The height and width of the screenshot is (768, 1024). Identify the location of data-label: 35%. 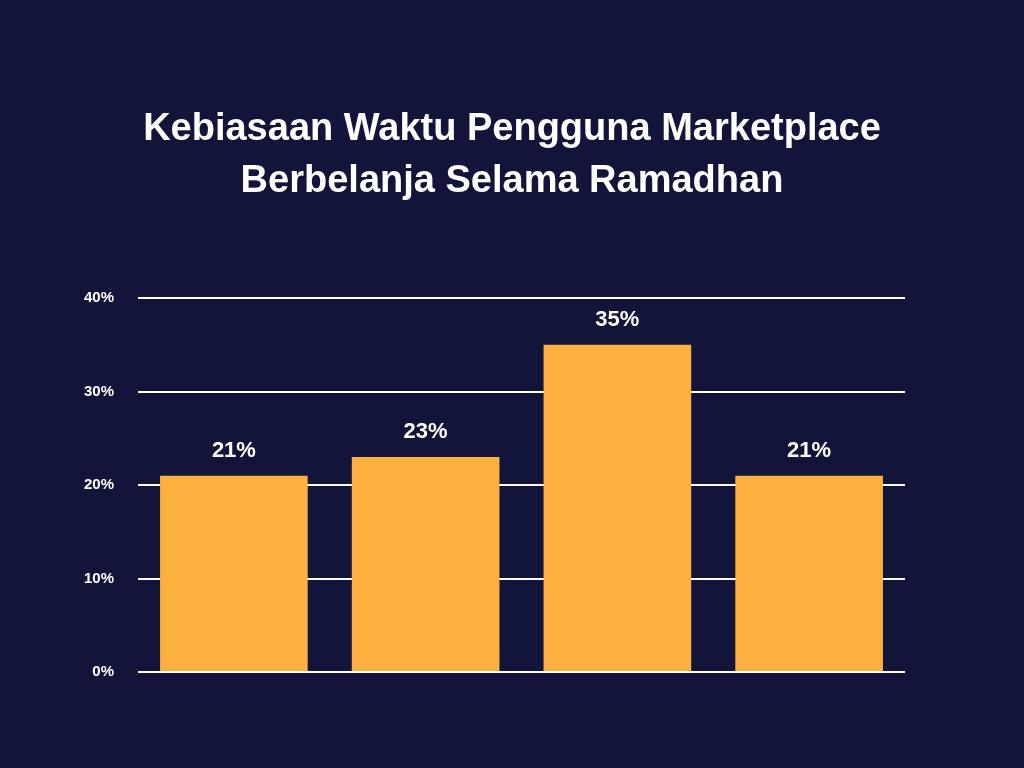
(617, 318).